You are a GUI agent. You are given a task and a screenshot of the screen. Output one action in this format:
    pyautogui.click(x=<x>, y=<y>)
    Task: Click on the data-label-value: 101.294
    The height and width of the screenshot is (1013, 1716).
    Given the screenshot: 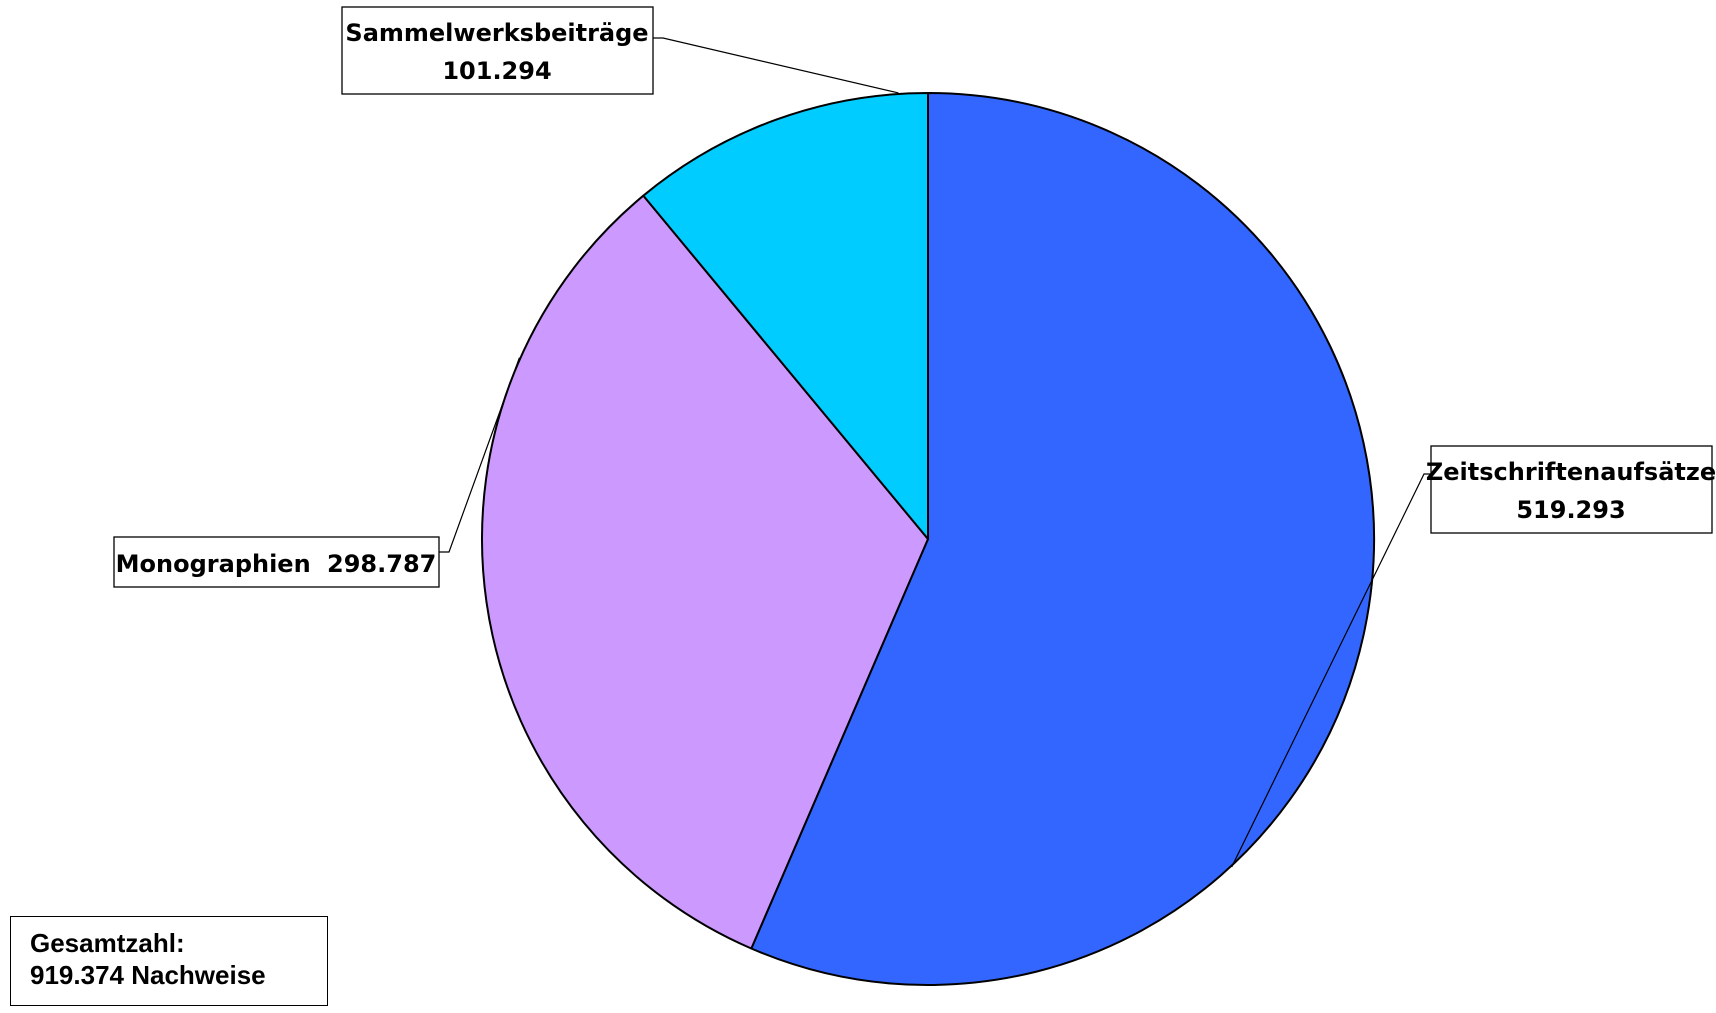 What is the action you would take?
    pyautogui.click(x=496, y=71)
    